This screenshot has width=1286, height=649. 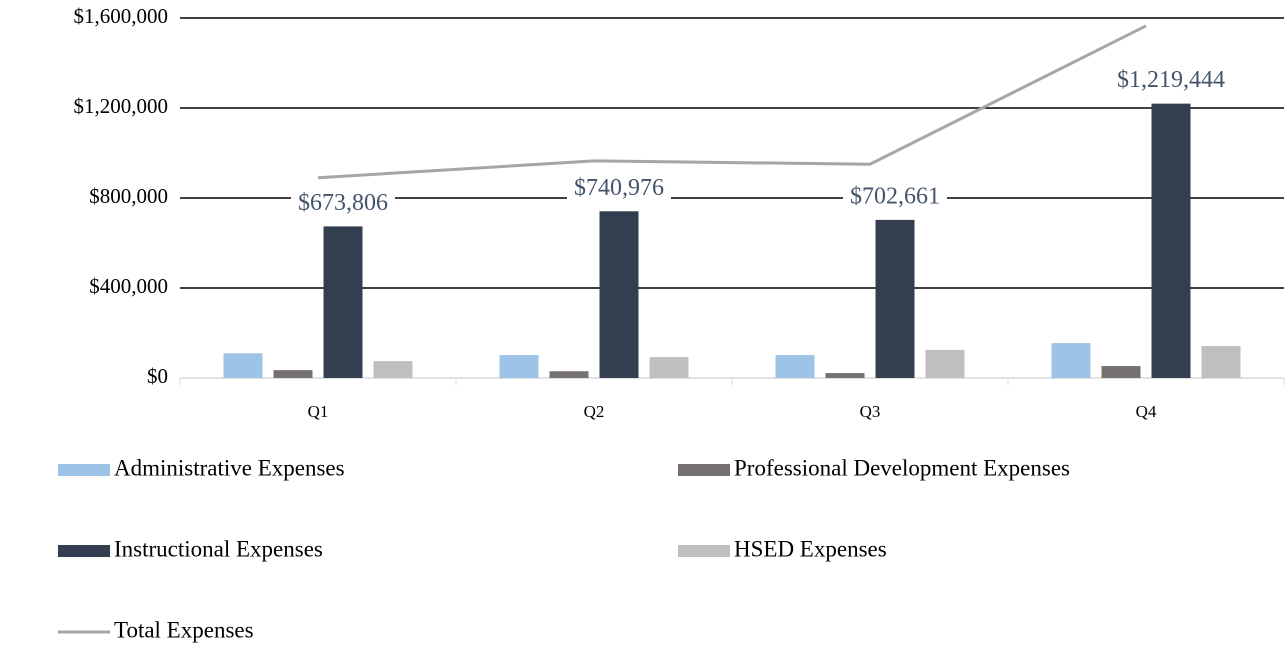 I want to click on data-label: $1,219,444, so click(x=1171, y=80).